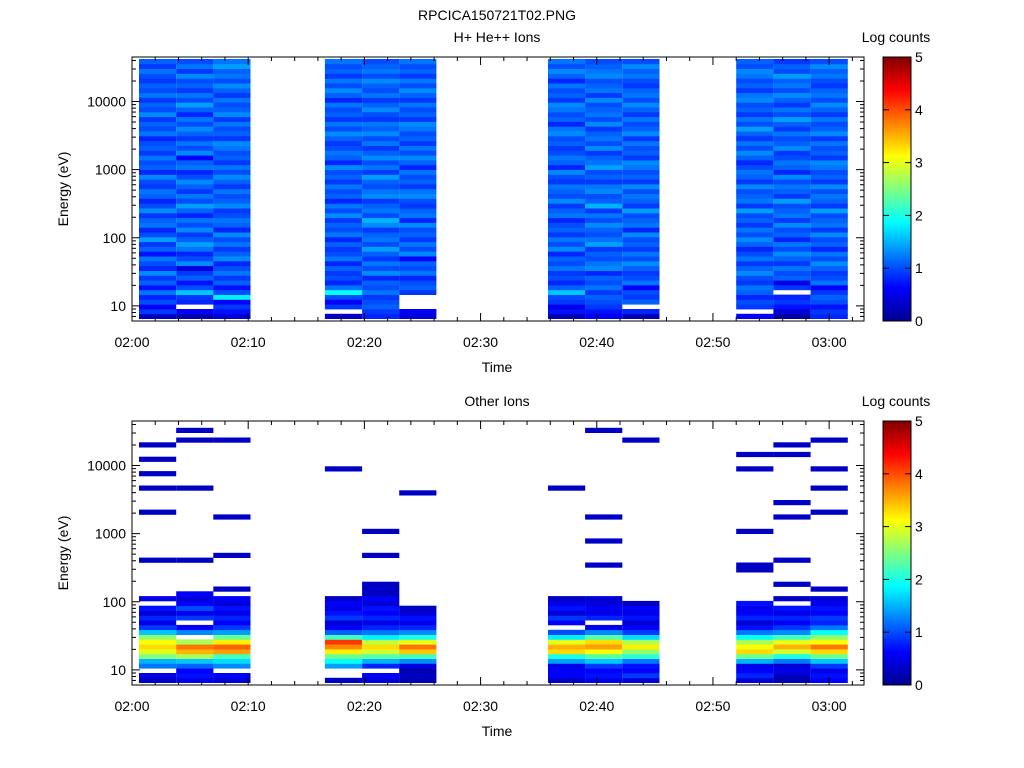 This screenshot has width=1024, height=768. I want to click on y-tick-label: 100, so click(115, 238).